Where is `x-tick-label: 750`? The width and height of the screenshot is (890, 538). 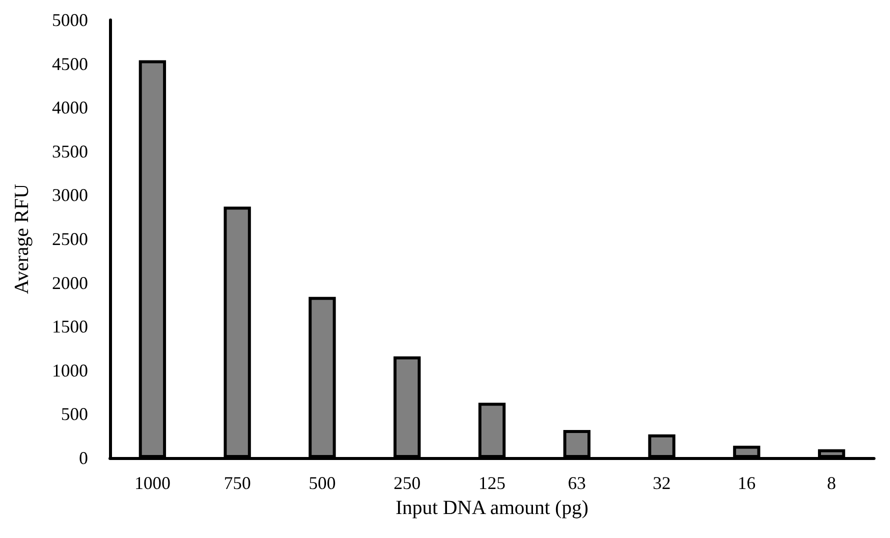
x-tick-label: 750 is located at coordinates (237, 483).